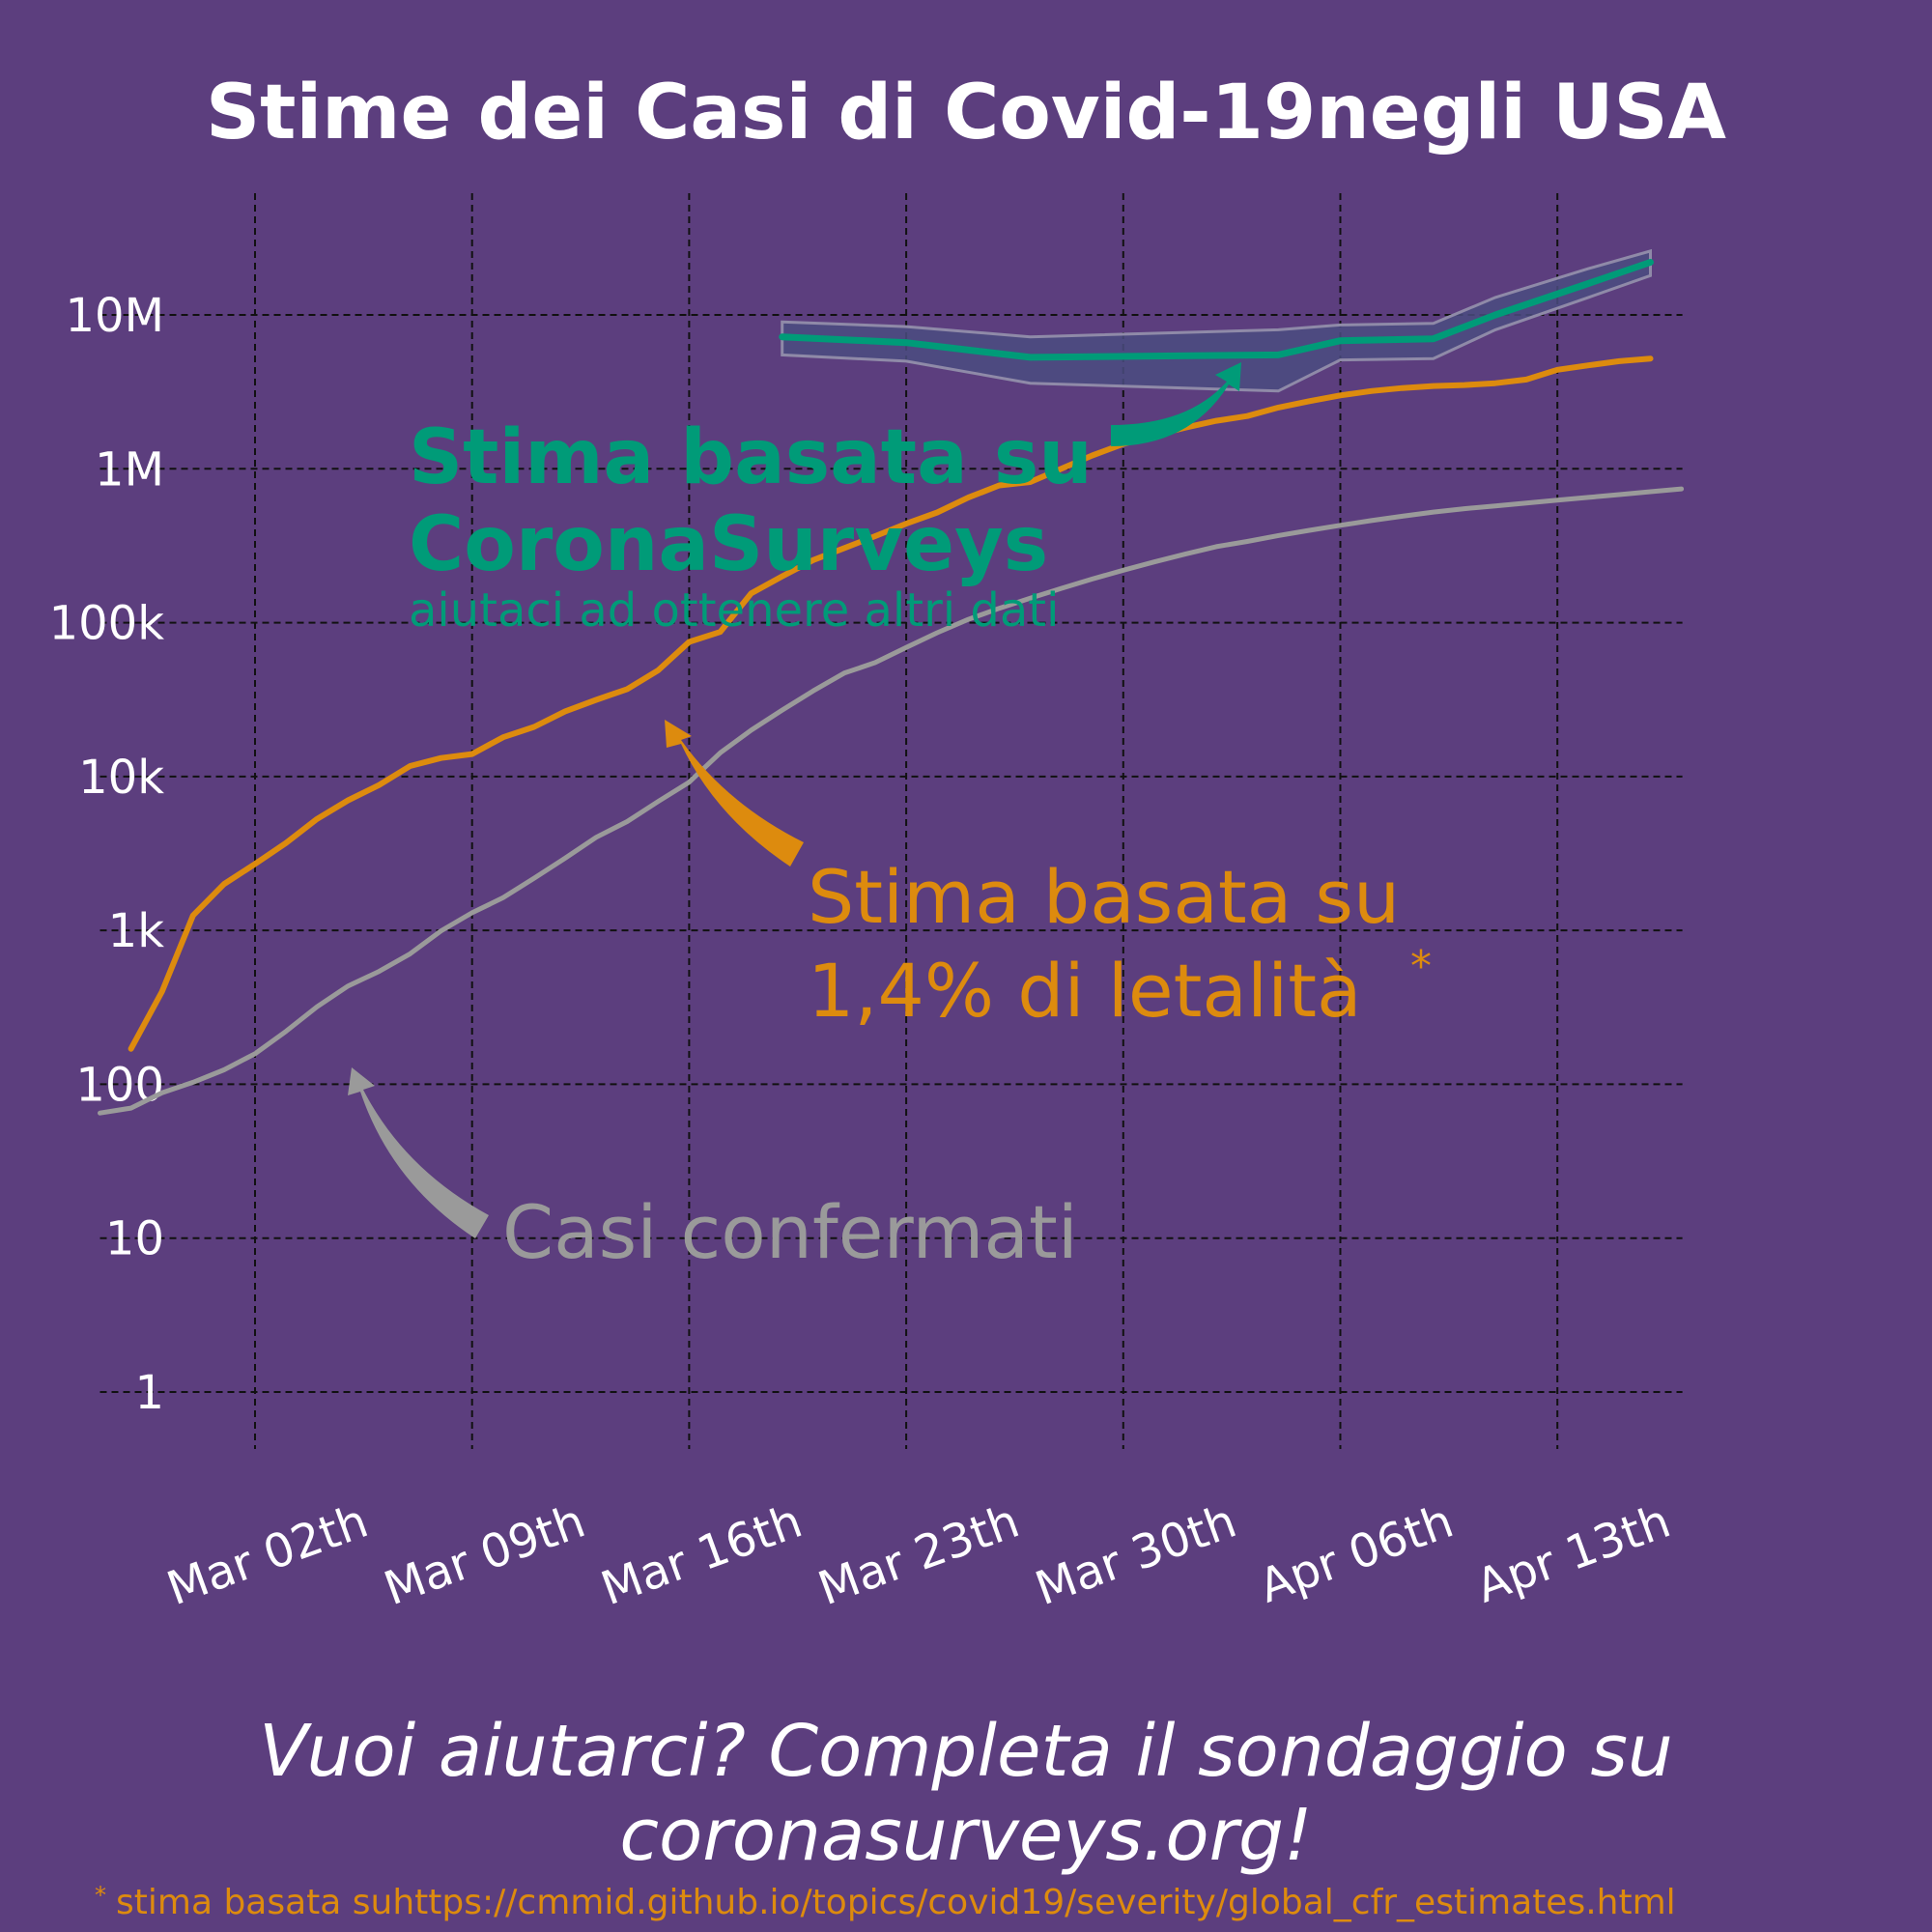  Describe the element at coordinates (1085, 991) in the screenshot. I see `cfr-label-line2: 1,4% di letalità` at that location.